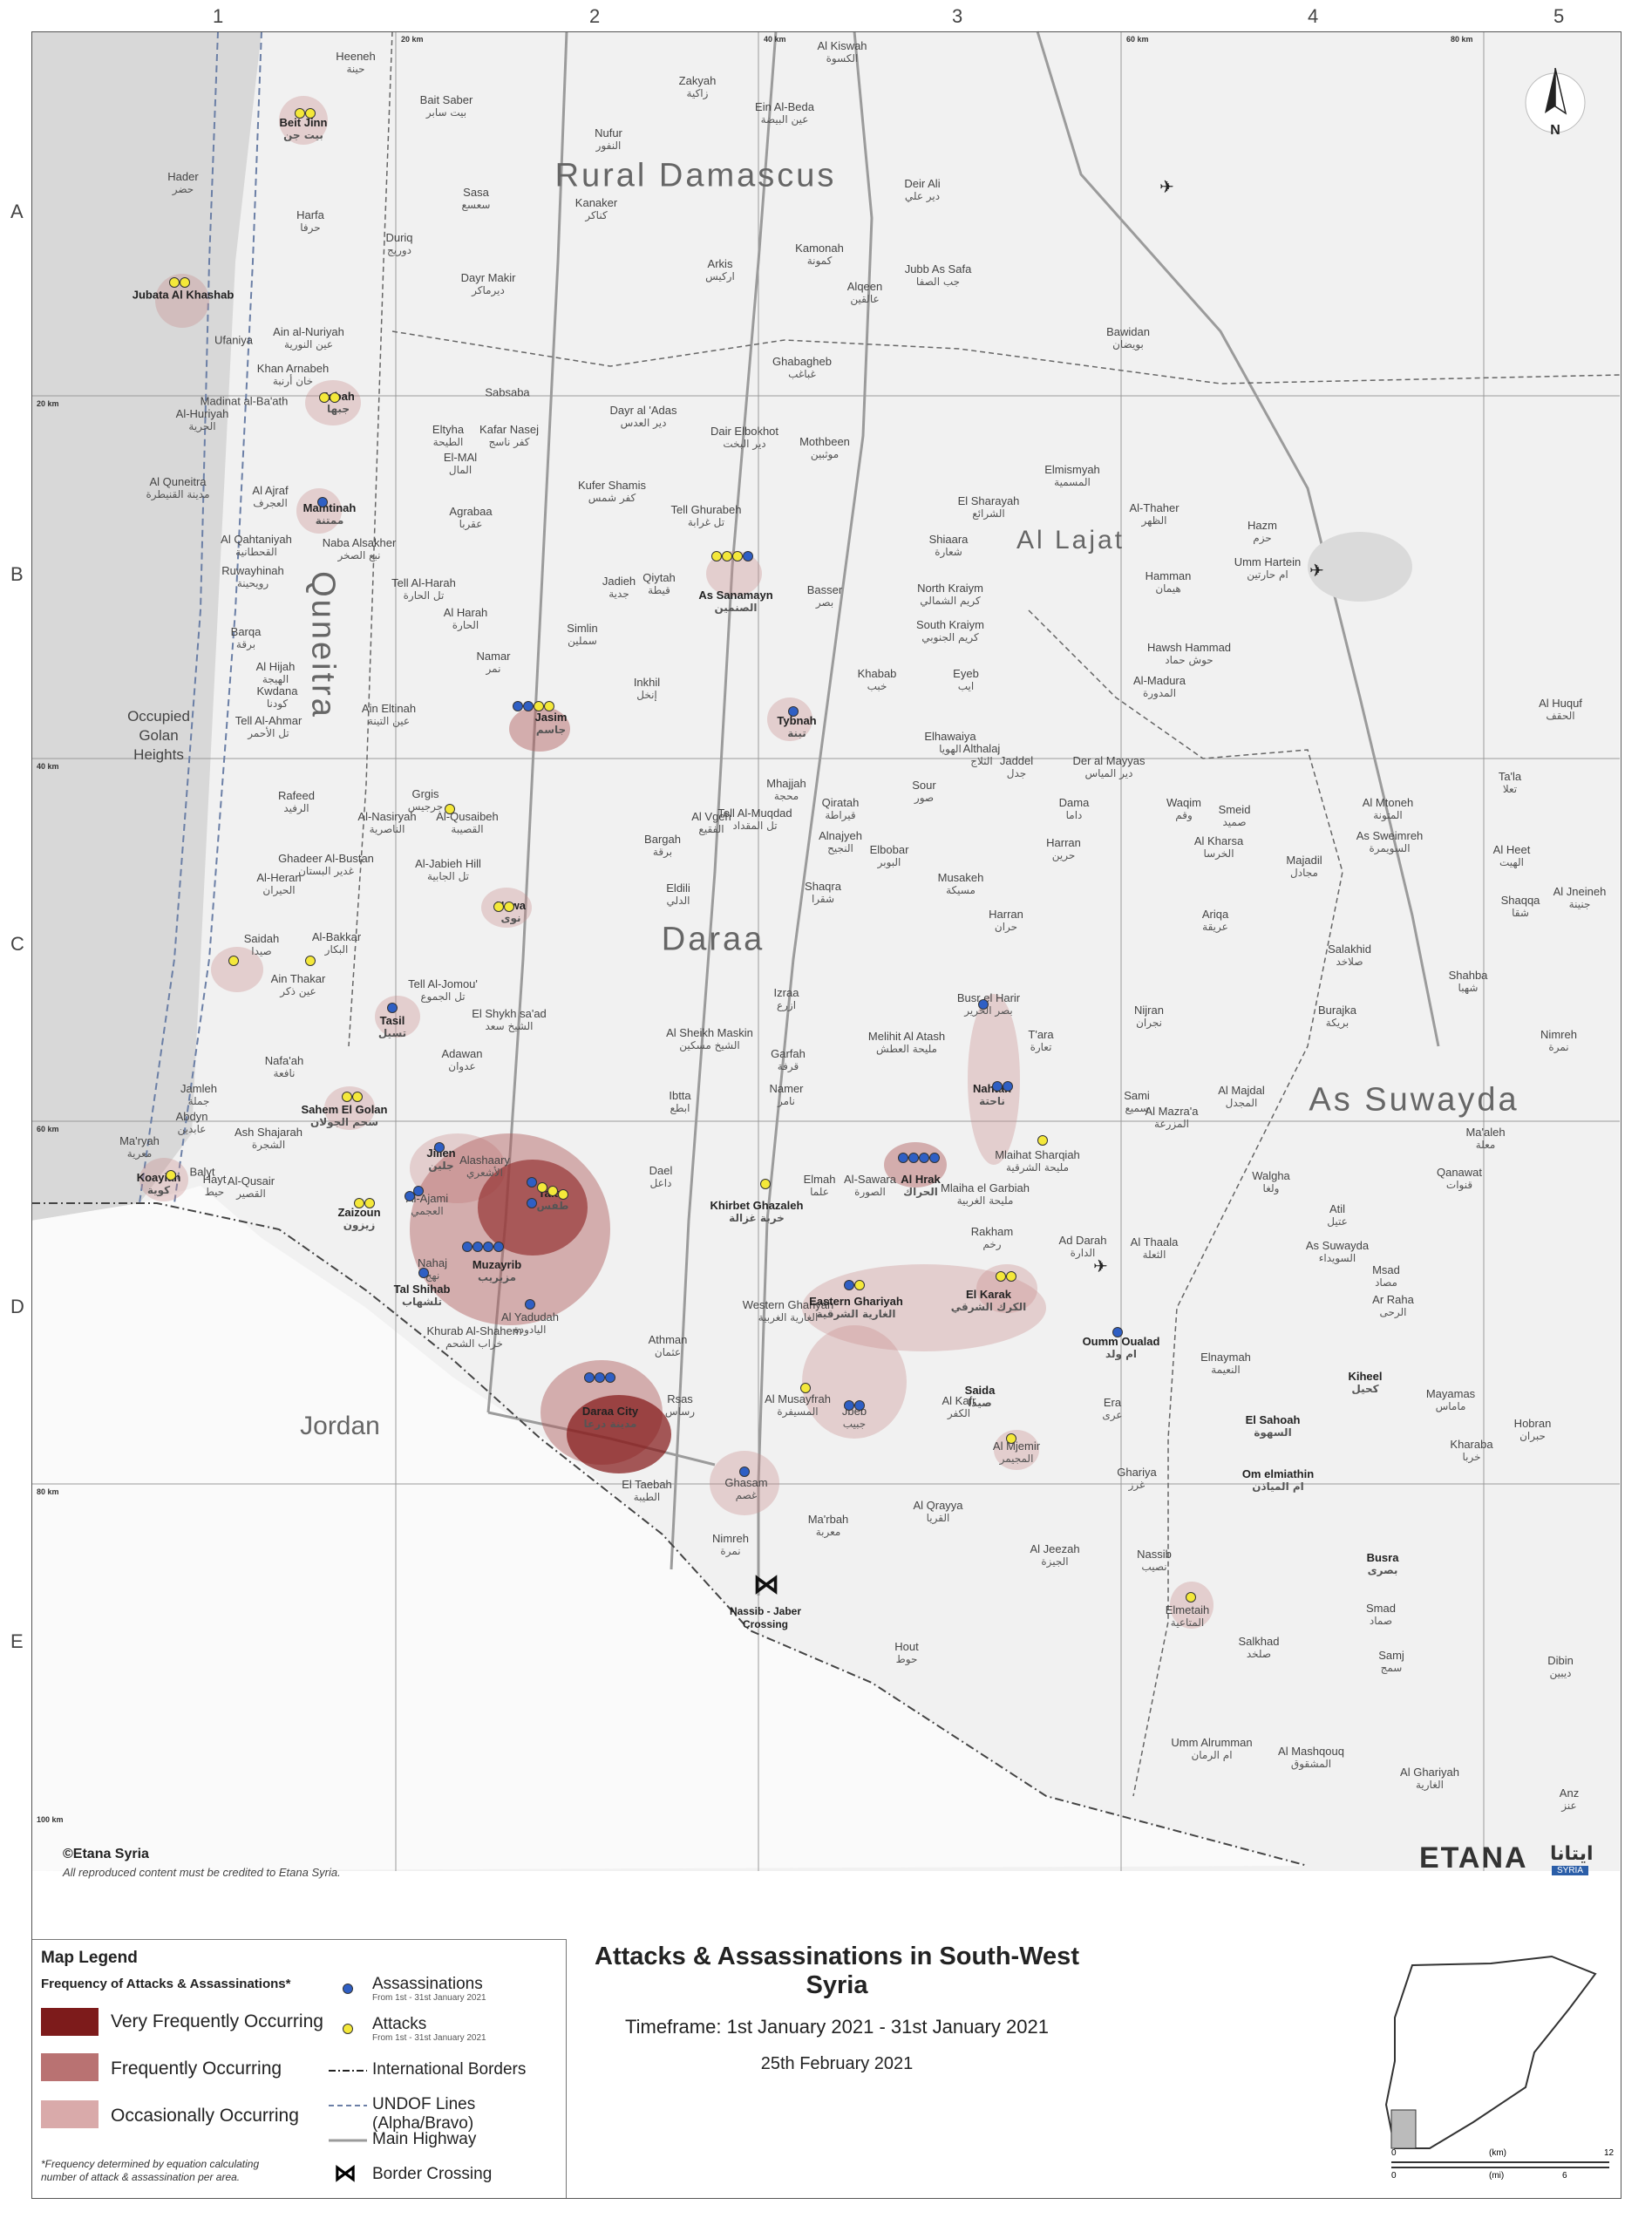 Image resolution: width=1652 pixels, height=2232 pixels. I want to click on place-name-arabic: عين التينة, so click(389, 721).